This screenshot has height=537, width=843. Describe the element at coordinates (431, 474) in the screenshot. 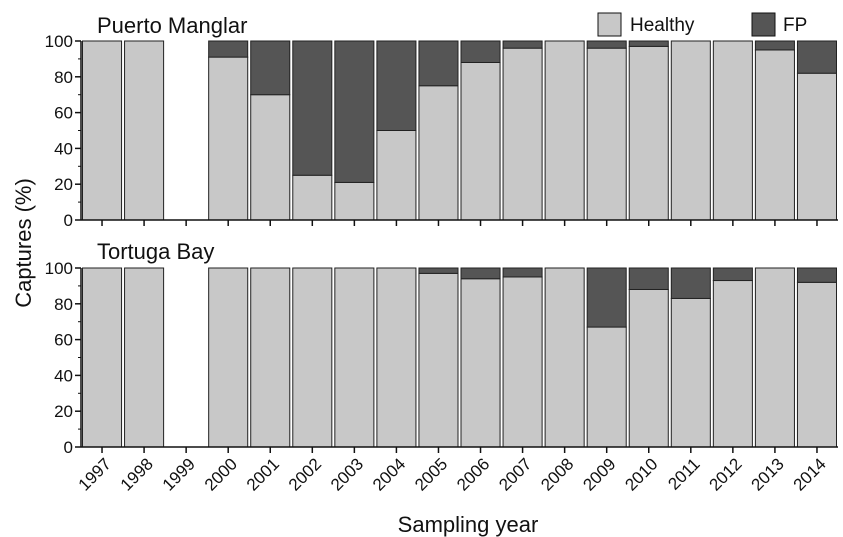

I see `x-tick-label-2005: 2005` at that location.